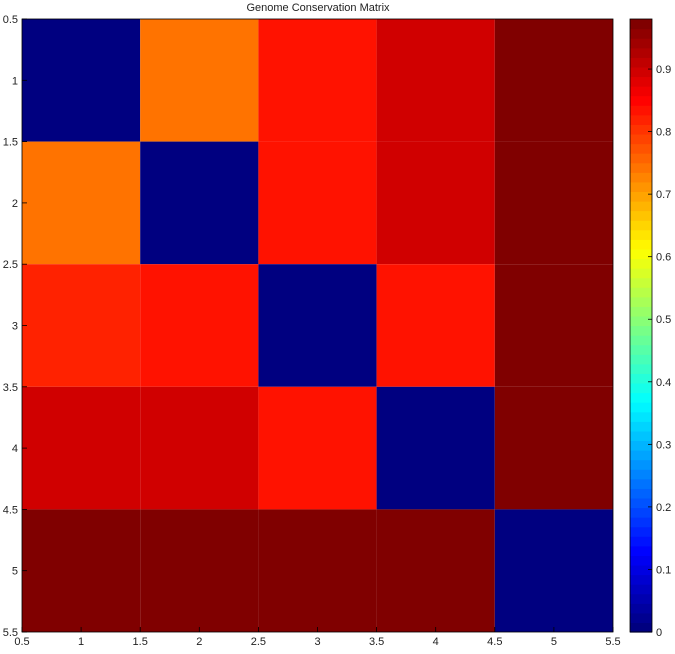 Image resolution: width=675 pixels, height=654 pixels. I want to click on colorbar: 0 0.1 0.2 0.3 0.4 0.5 0.6 0.7 0.8 0.9, so click(650, 328).